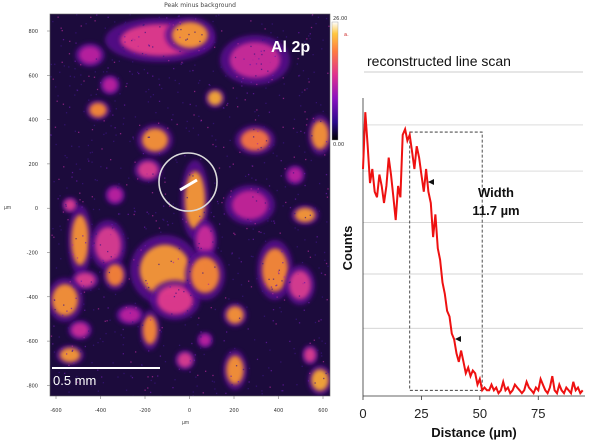  What do you see at coordinates (446, 261) in the screenshot?
I see `width-box` at bounding box center [446, 261].